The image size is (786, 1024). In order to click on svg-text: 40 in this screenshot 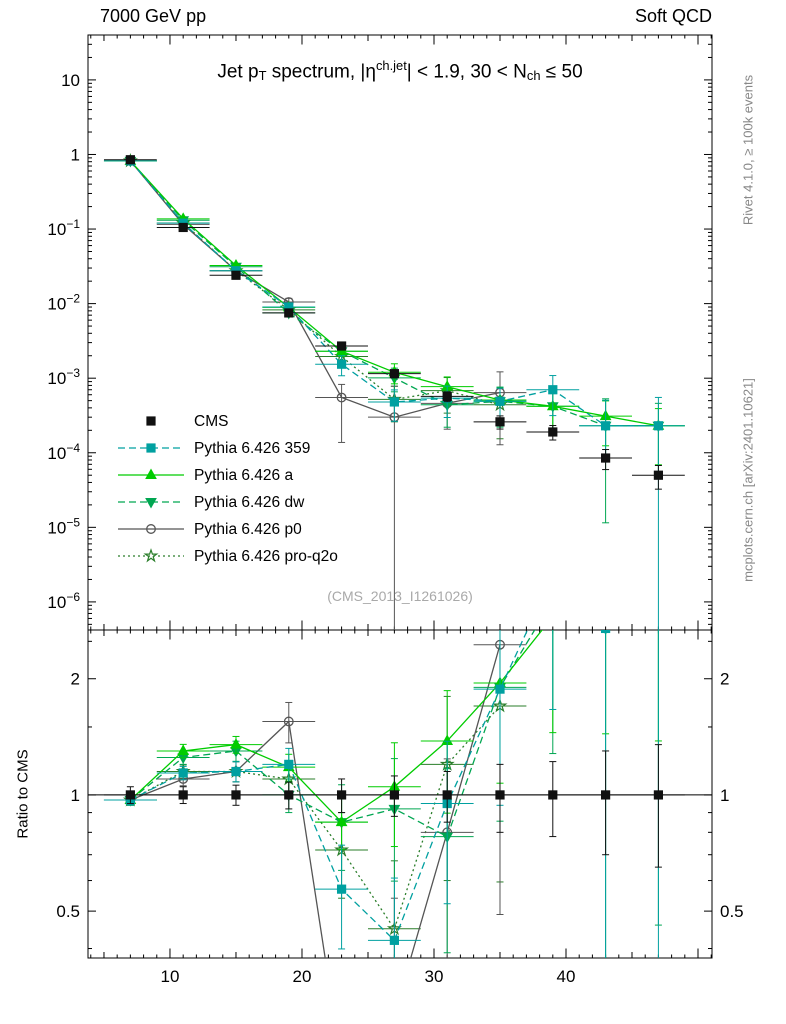, I will do `click(566, 976)`.